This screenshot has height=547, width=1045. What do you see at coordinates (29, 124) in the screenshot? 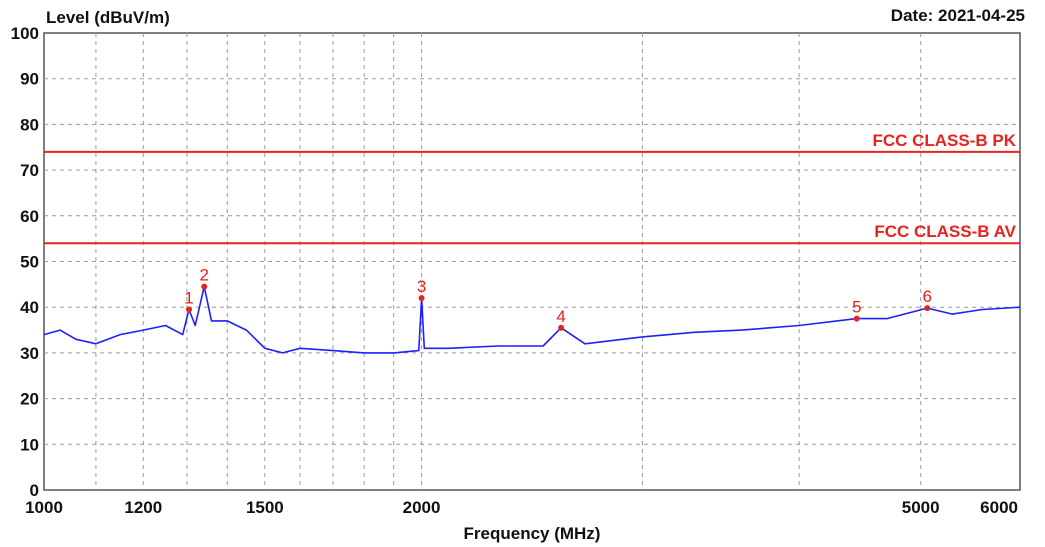
I see `y-tick-label: 80` at bounding box center [29, 124].